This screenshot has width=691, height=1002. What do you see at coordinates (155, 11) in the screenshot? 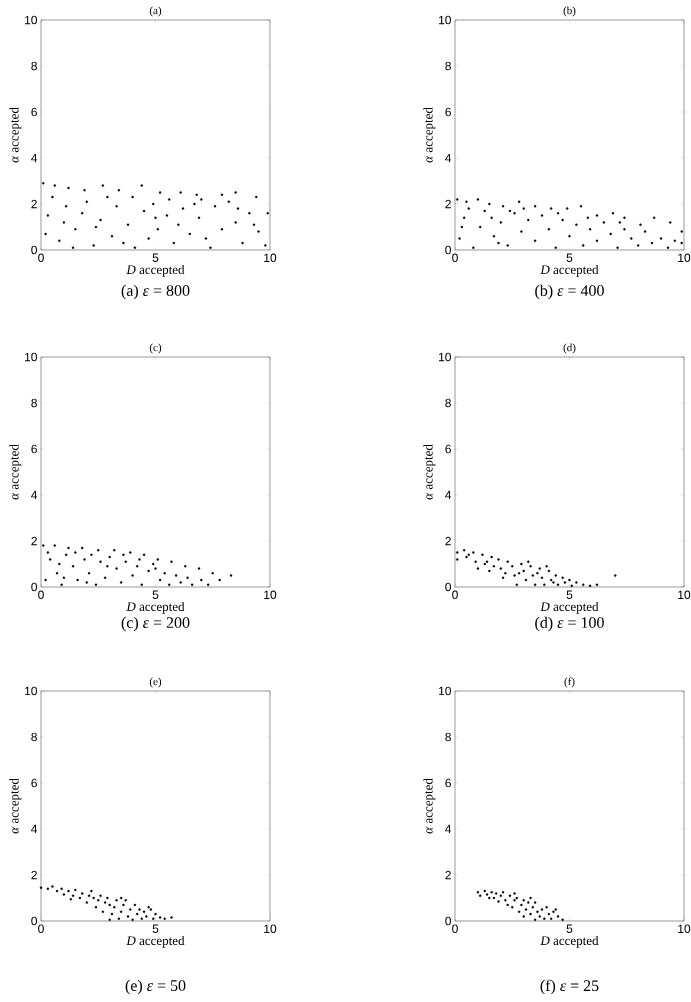
I see `chart-title: (a)` at bounding box center [155, 11].